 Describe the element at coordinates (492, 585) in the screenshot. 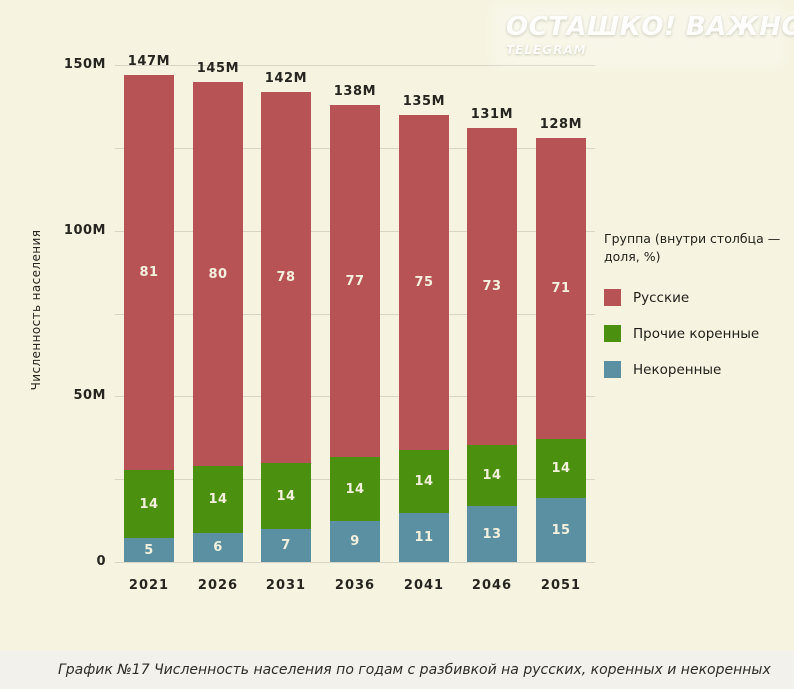

I see `x-tick-label: 2046` at that location.